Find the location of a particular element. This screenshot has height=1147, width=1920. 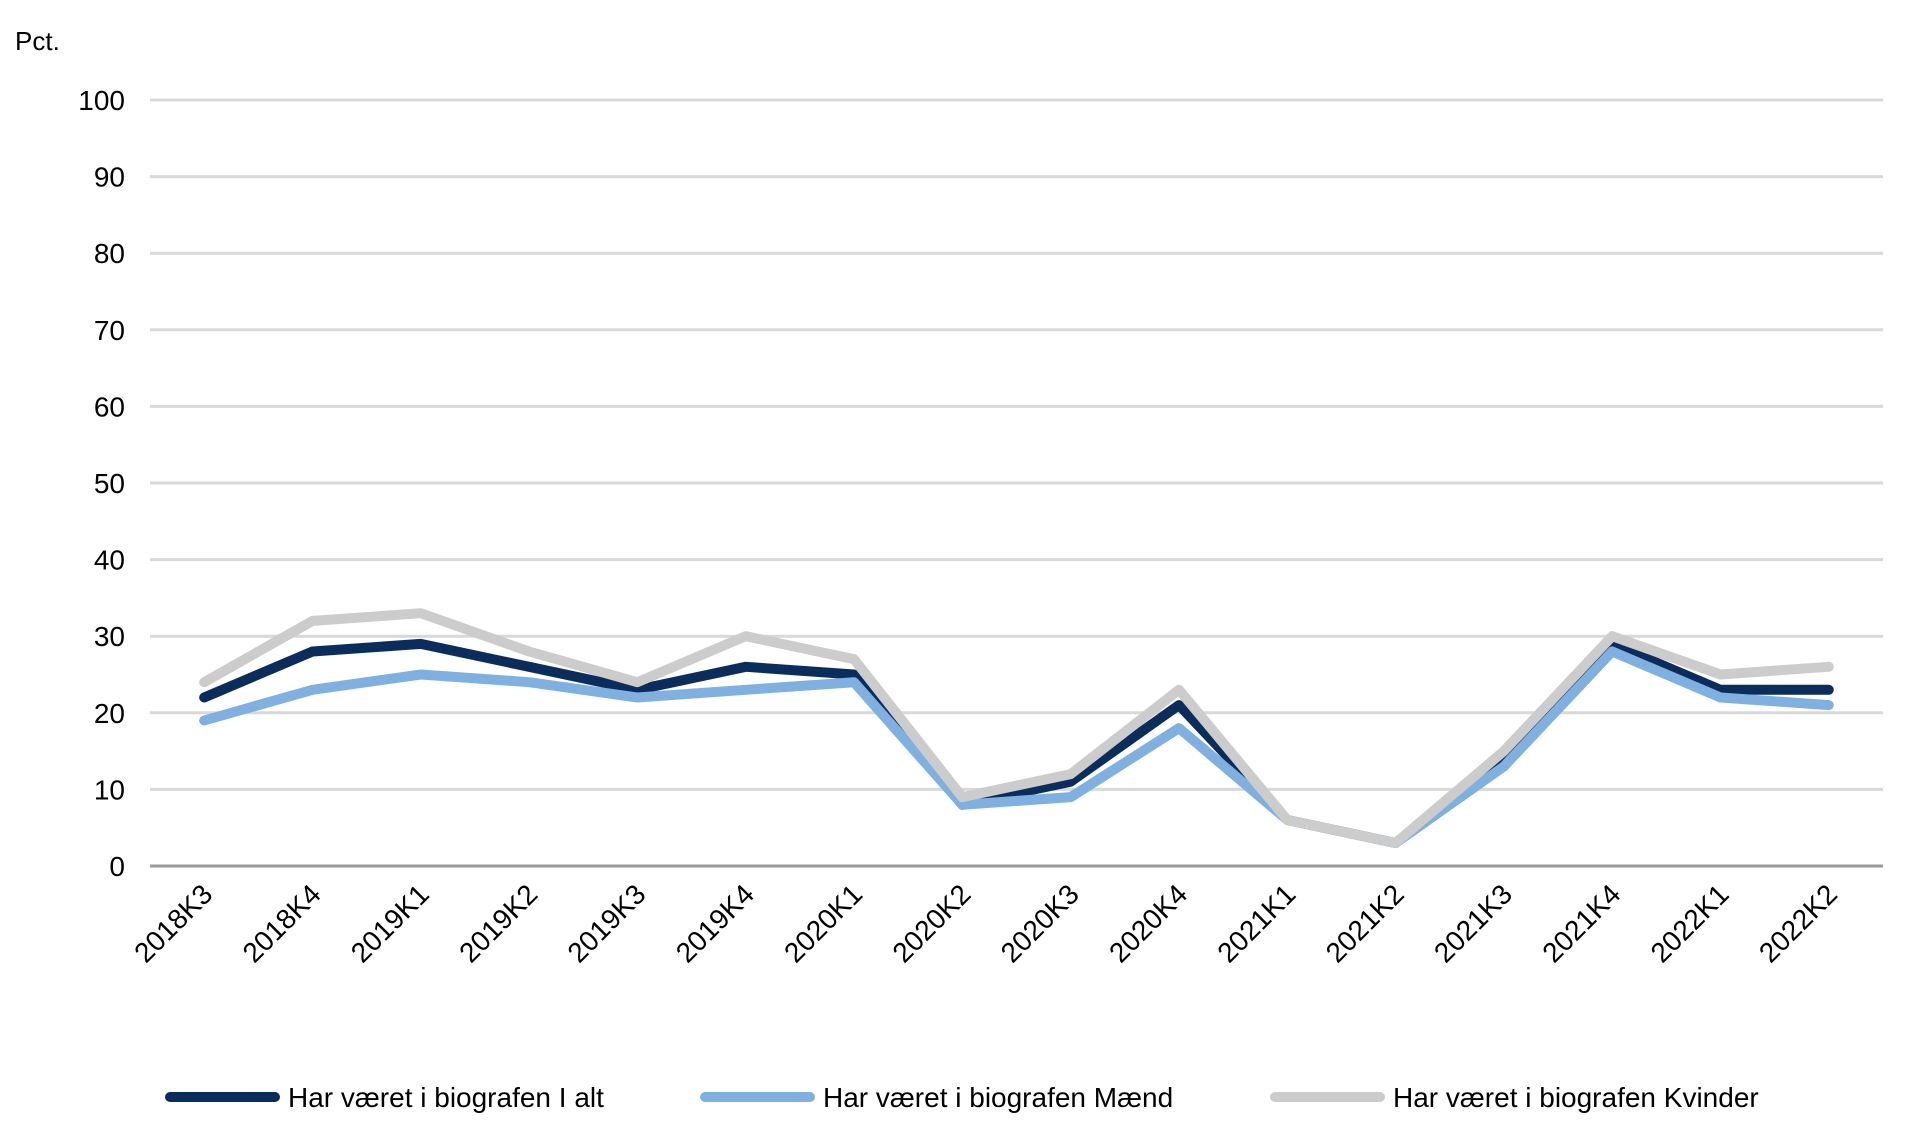

x-tick-label: 2020K3 is located at coordinates (1040, 923).